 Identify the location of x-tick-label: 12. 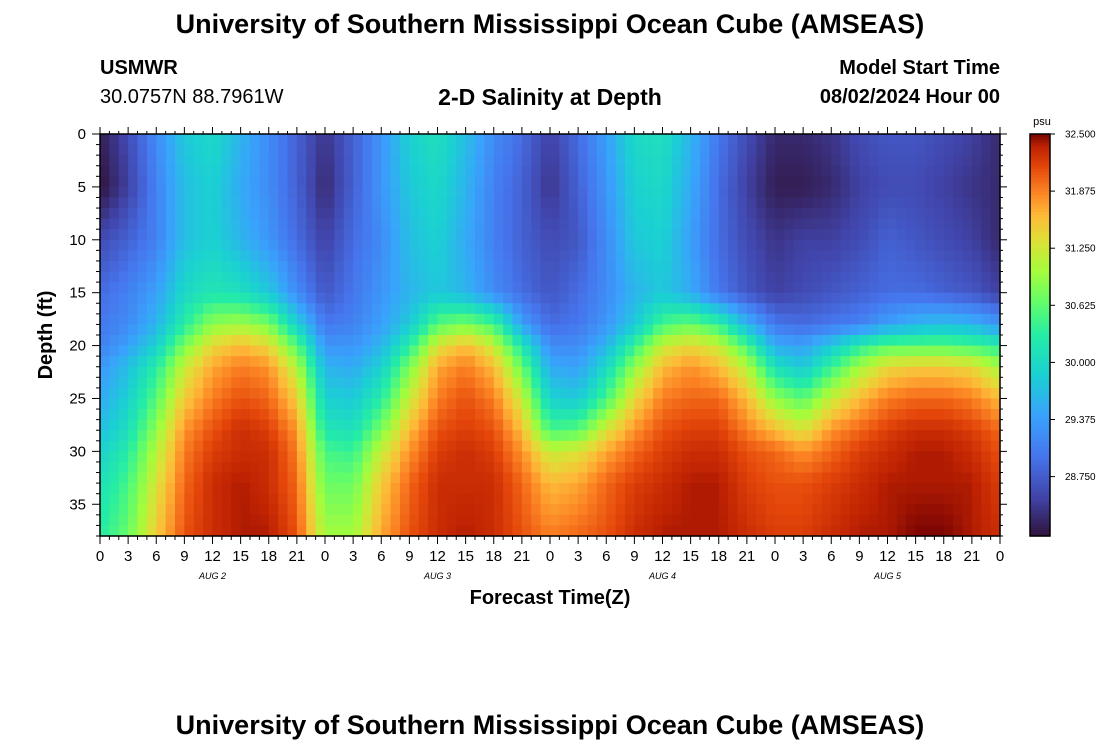
(887, 556).